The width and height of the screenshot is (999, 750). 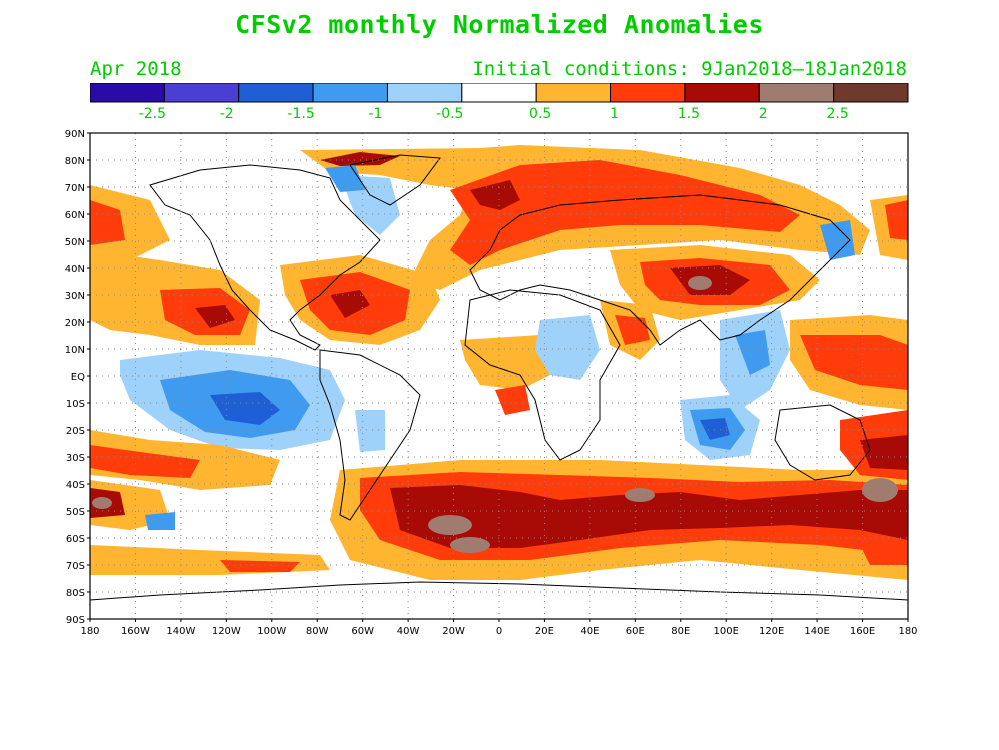 What do you see at coordinates (816, 631) in the screenshot?
I see `longitude-label: 140E` at bounding box center [816, 631].